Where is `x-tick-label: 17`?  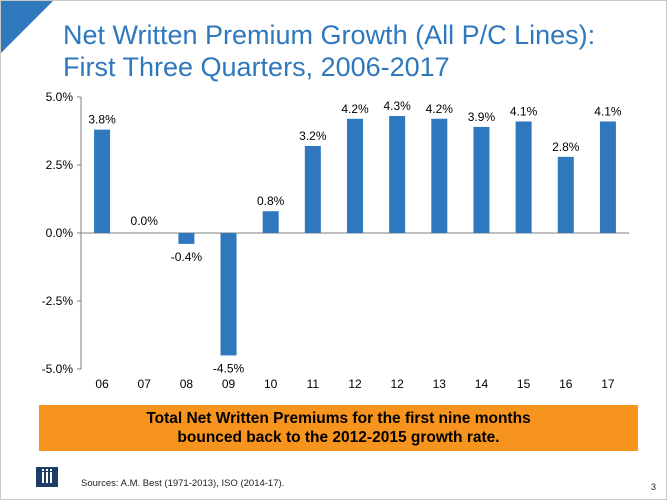
x-tick-label: 17 is located at coordinates (608, 384).